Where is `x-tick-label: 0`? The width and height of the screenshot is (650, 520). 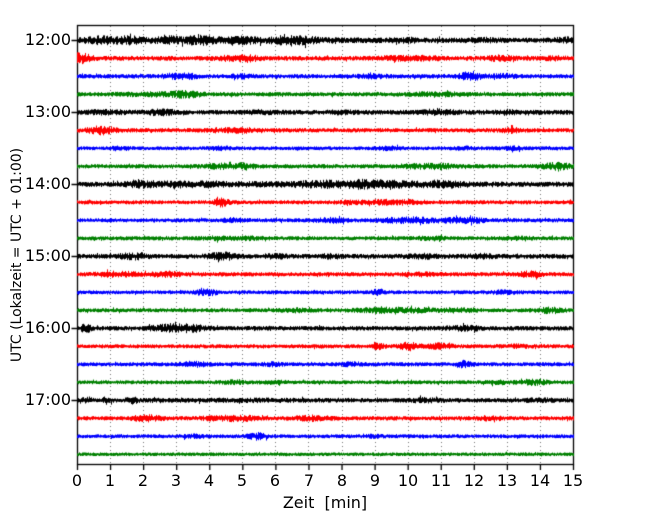 x-tick-label: 0 is located at coordinates (77, 480).